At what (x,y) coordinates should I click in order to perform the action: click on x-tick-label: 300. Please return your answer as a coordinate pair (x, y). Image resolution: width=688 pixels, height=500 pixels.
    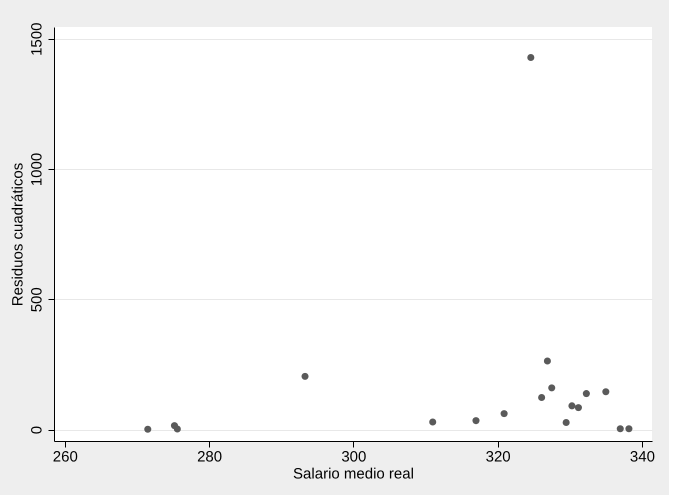
    Looking at the image, I should click on (353, 457).